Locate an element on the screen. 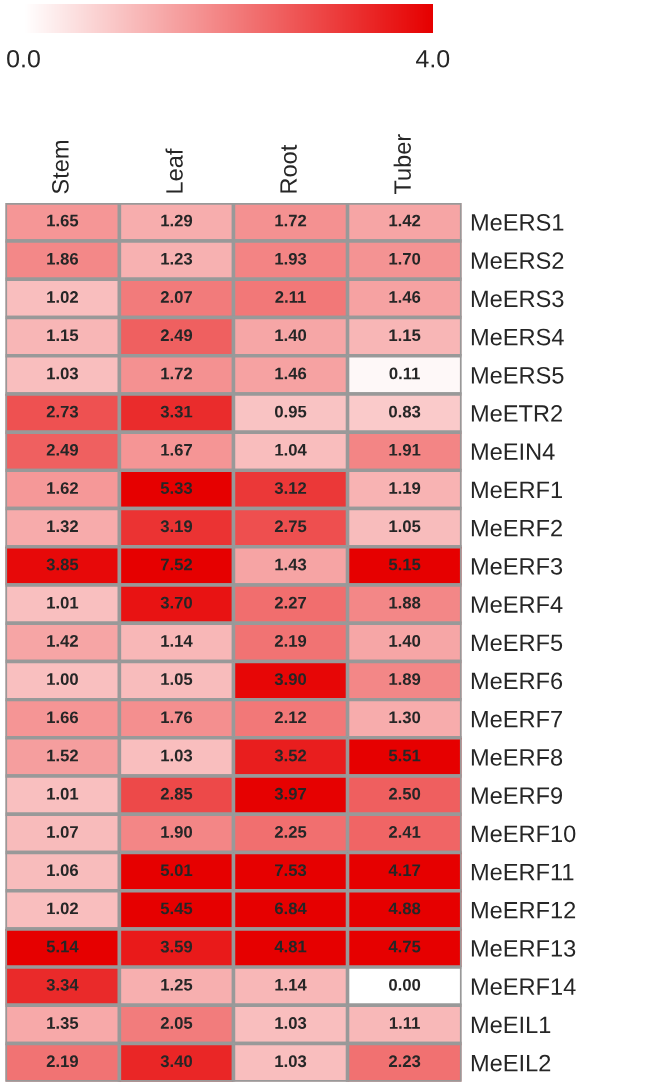  data-label: 1.70 is located at coordinates (405, 258).